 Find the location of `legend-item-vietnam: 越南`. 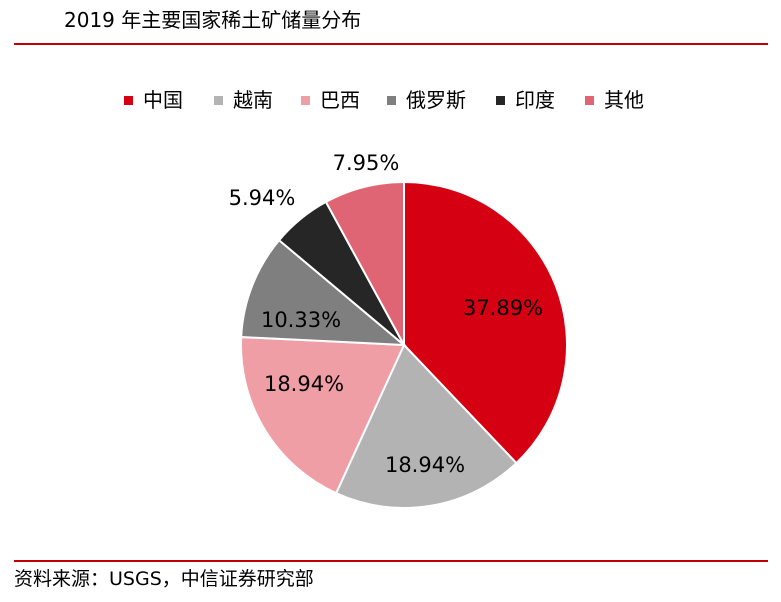

legend-item-vietnam: 越南 is located at coordinates (243, 100).